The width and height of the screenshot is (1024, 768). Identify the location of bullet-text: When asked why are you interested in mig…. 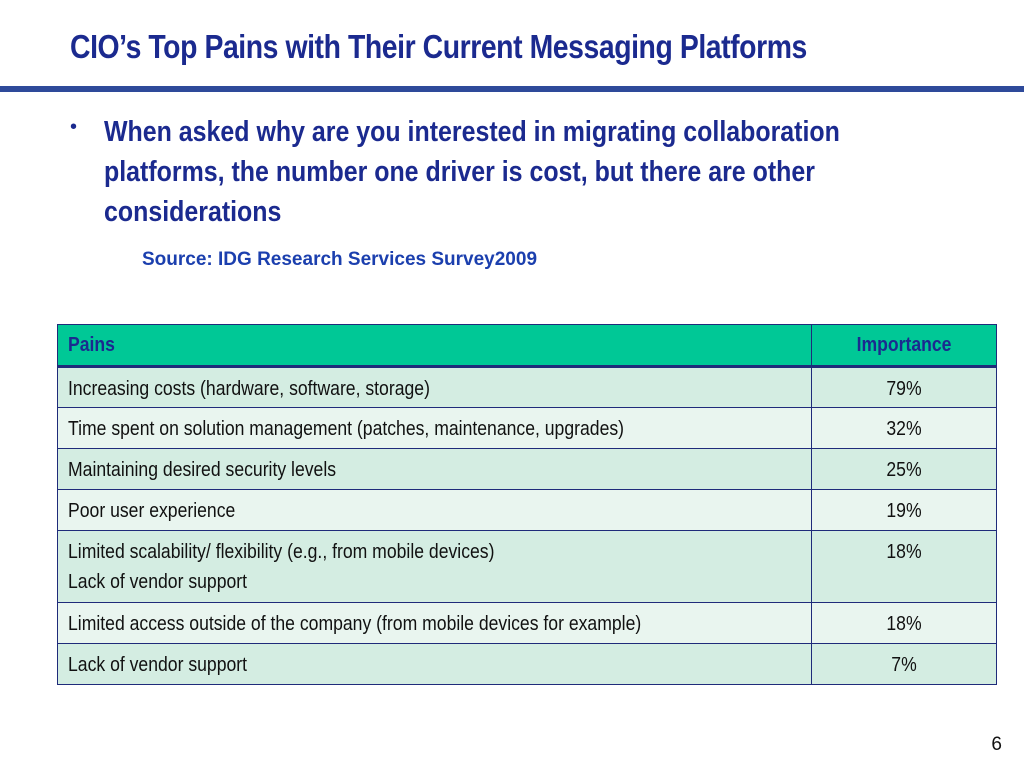
(472, 172).